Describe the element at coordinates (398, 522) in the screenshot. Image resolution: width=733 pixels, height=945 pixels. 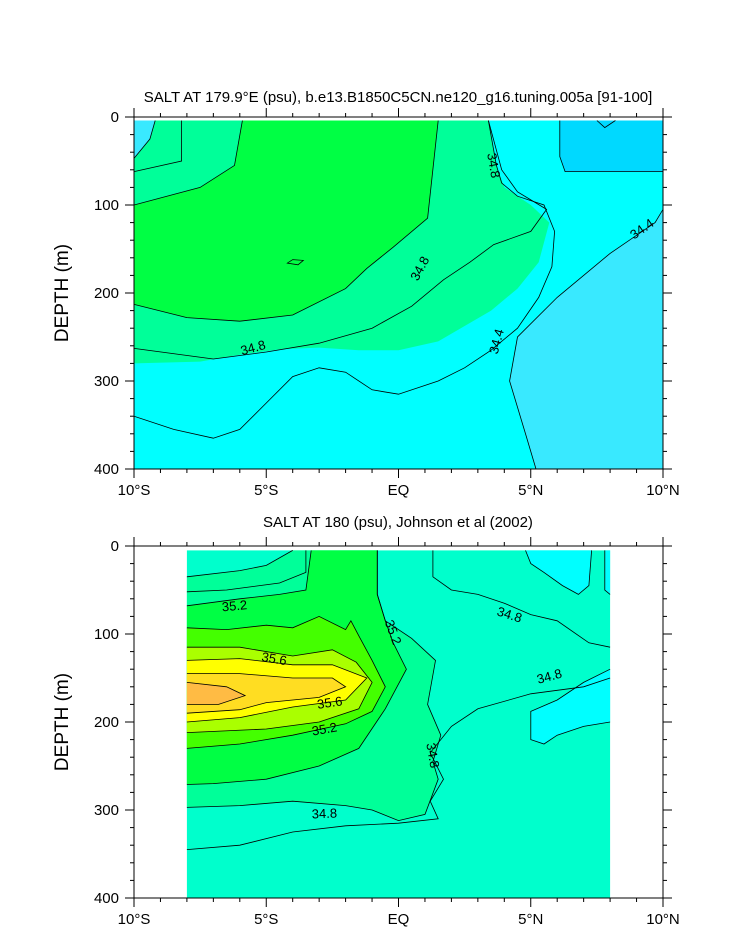
I see `plot-title: SALT AT 180 (psu), Johnson et al (2002)` at that location.